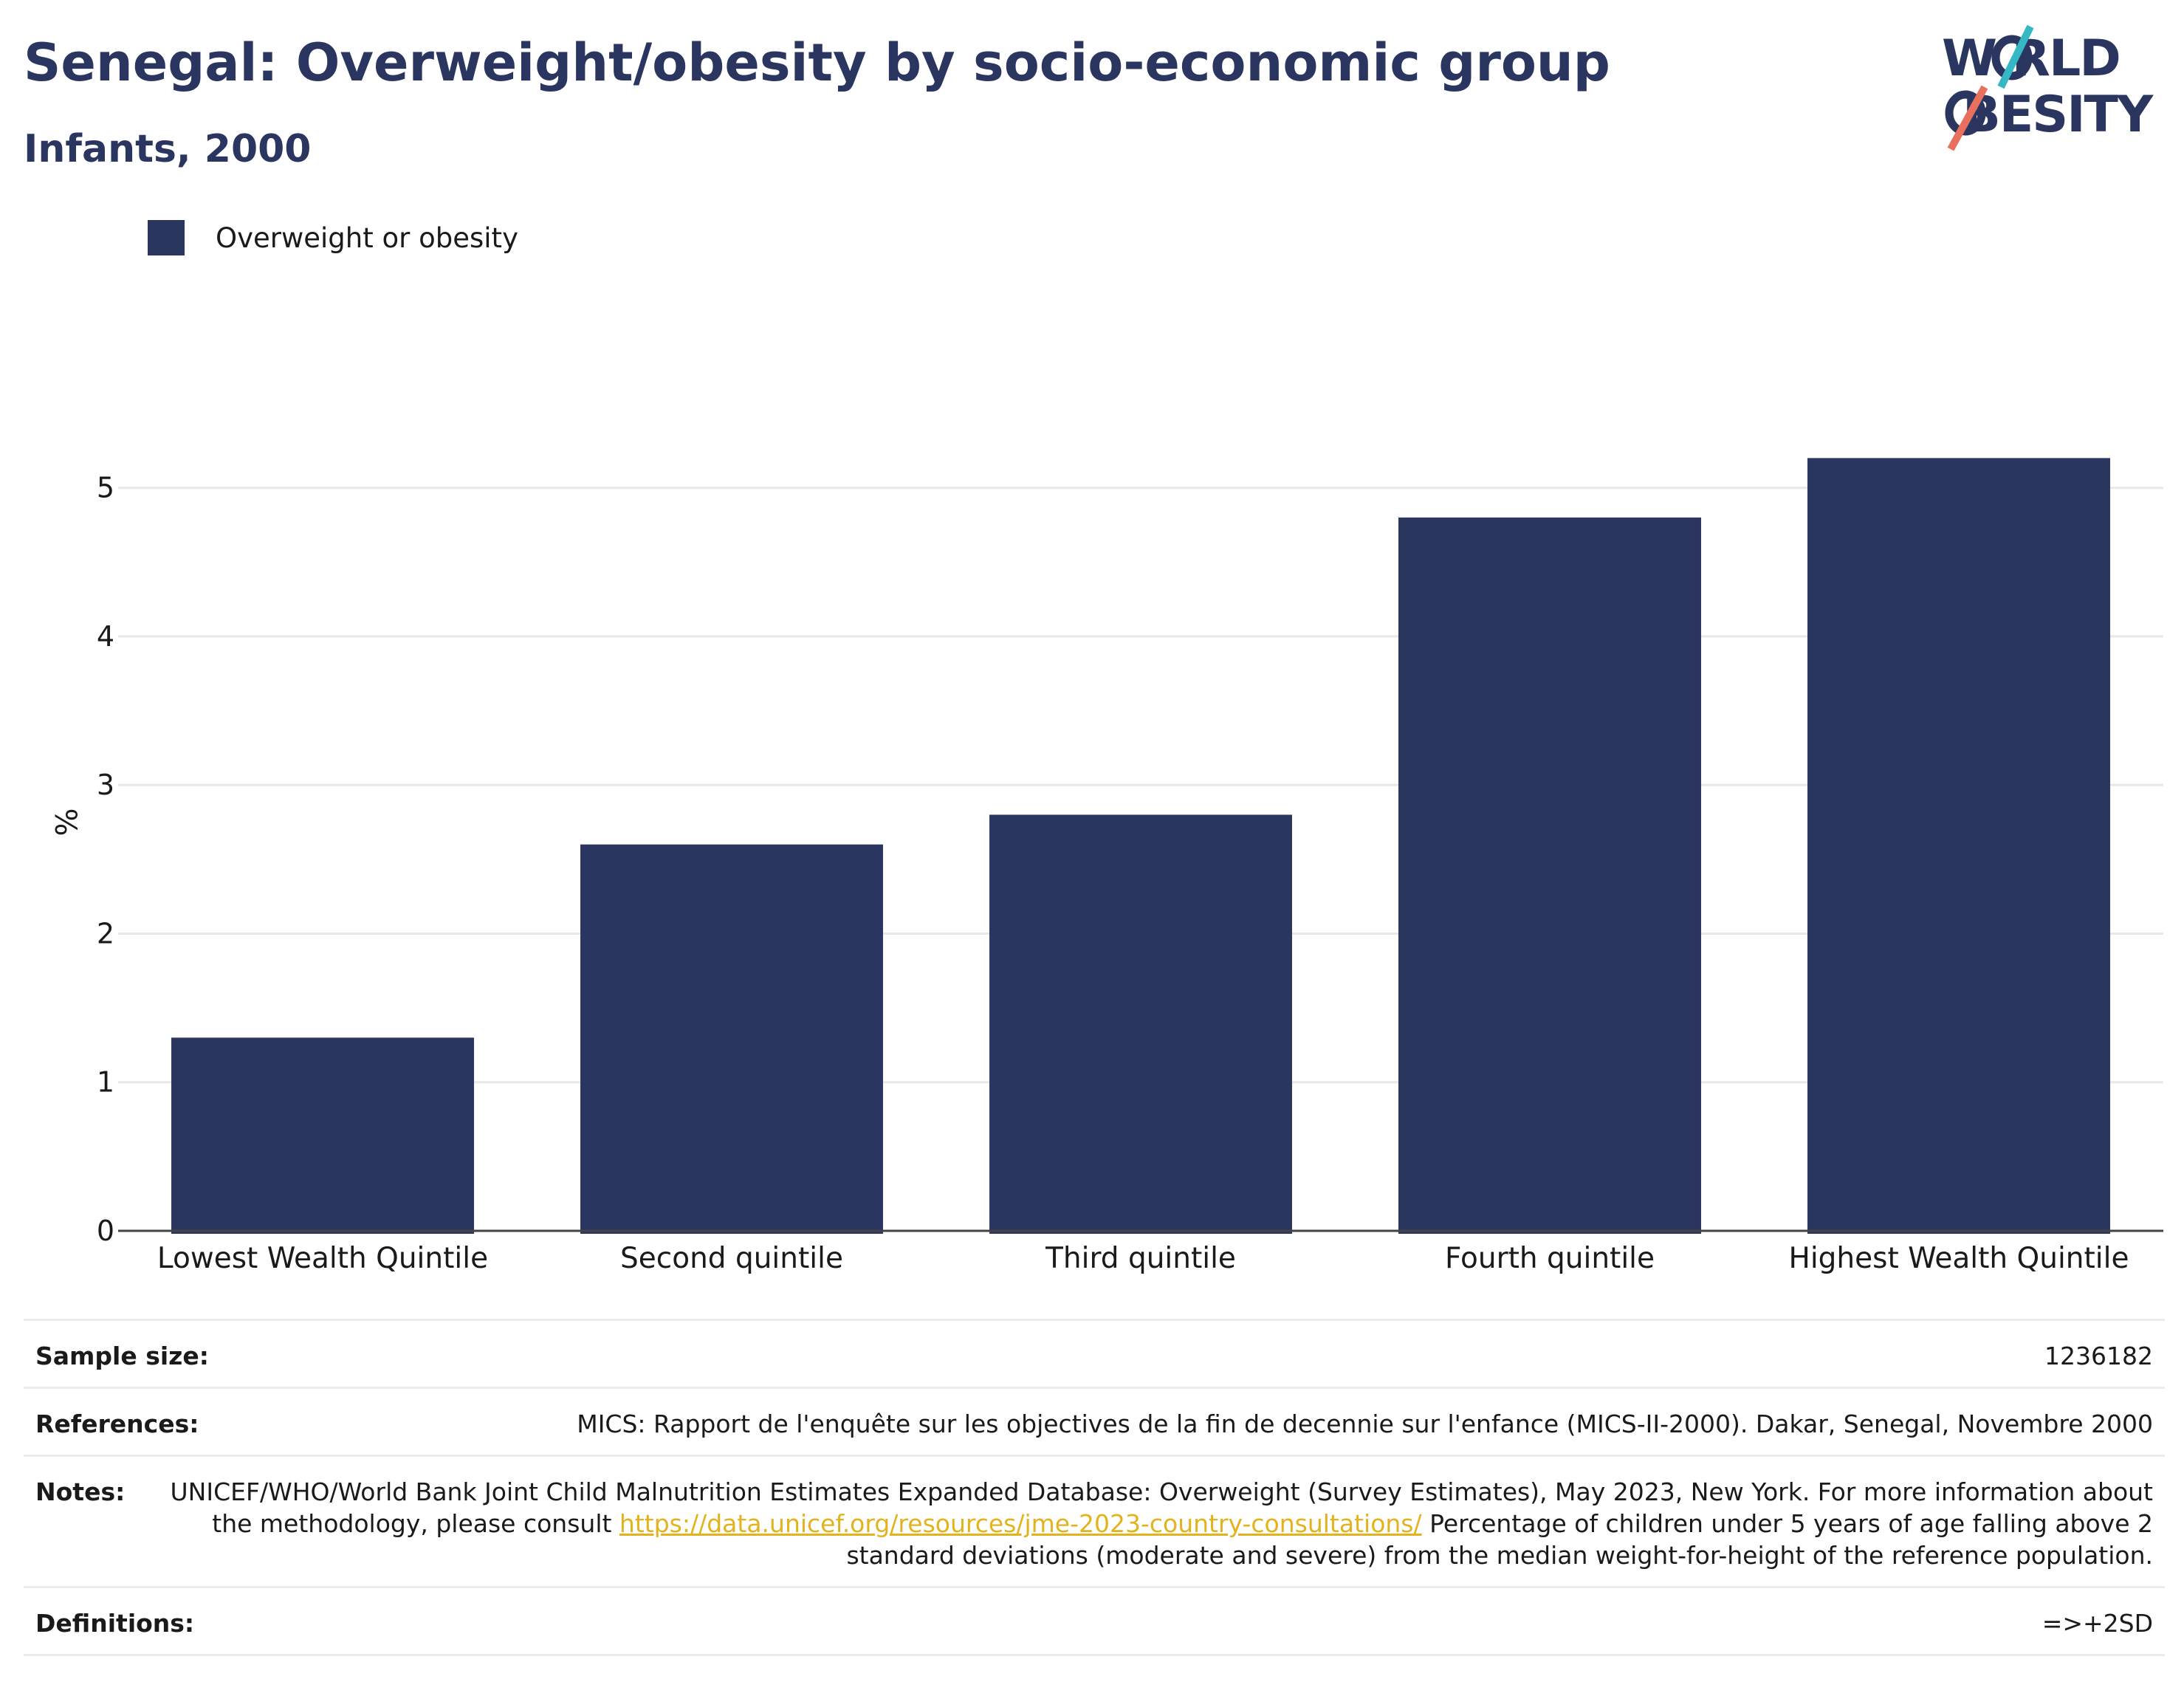  Describe the element at coordinates (105, 636) in the screenshot. I see `y-tick-label: 4` at that location.